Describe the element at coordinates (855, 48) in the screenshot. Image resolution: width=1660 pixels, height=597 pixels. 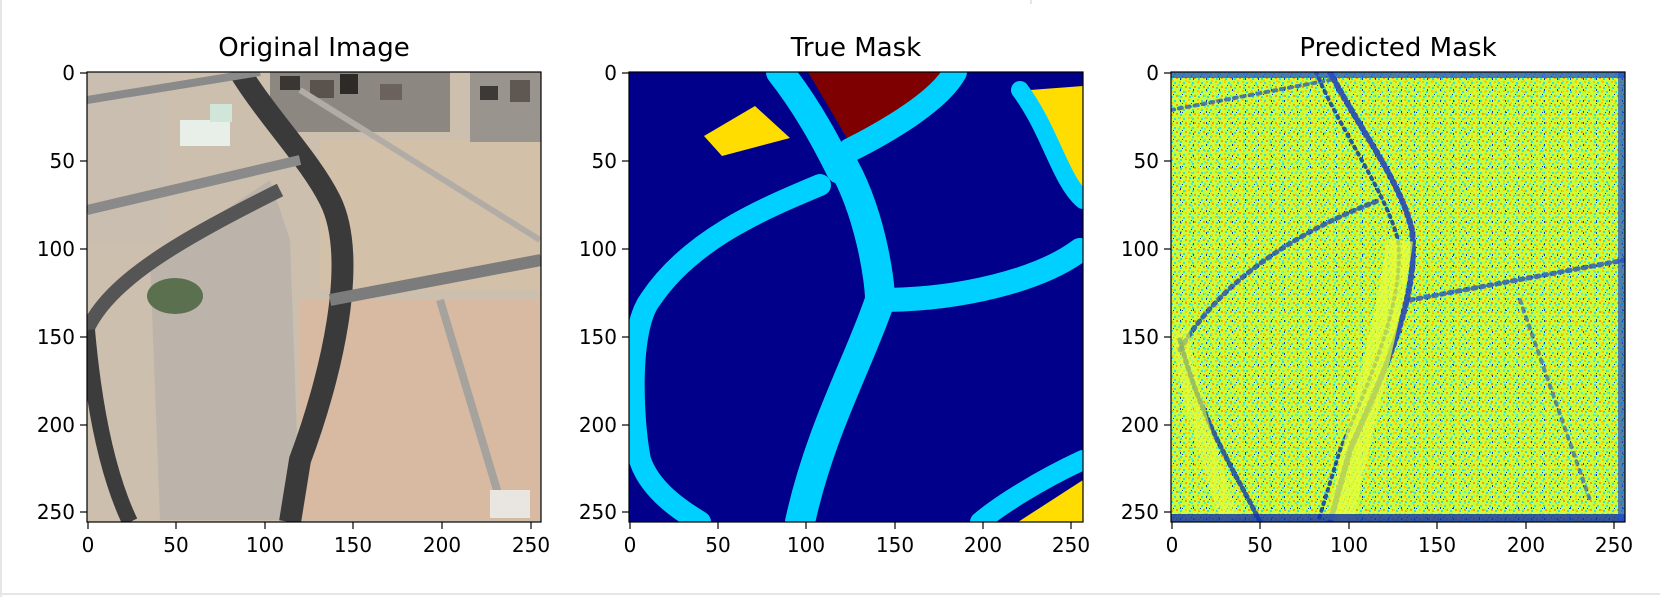
I see `panel-title: True Mask` at that location.